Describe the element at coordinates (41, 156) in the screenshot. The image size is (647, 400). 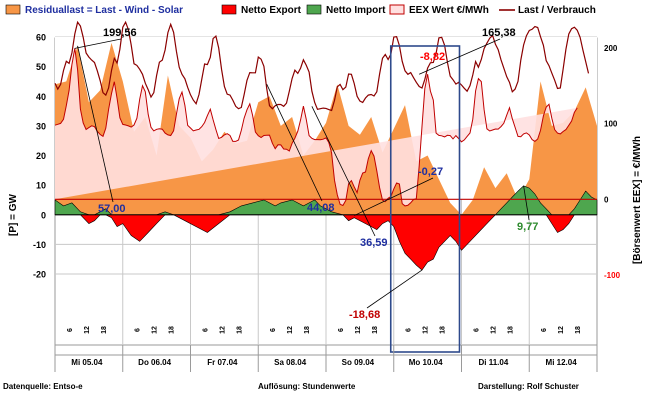
I see `y-left-tick-label: 20` at that location.